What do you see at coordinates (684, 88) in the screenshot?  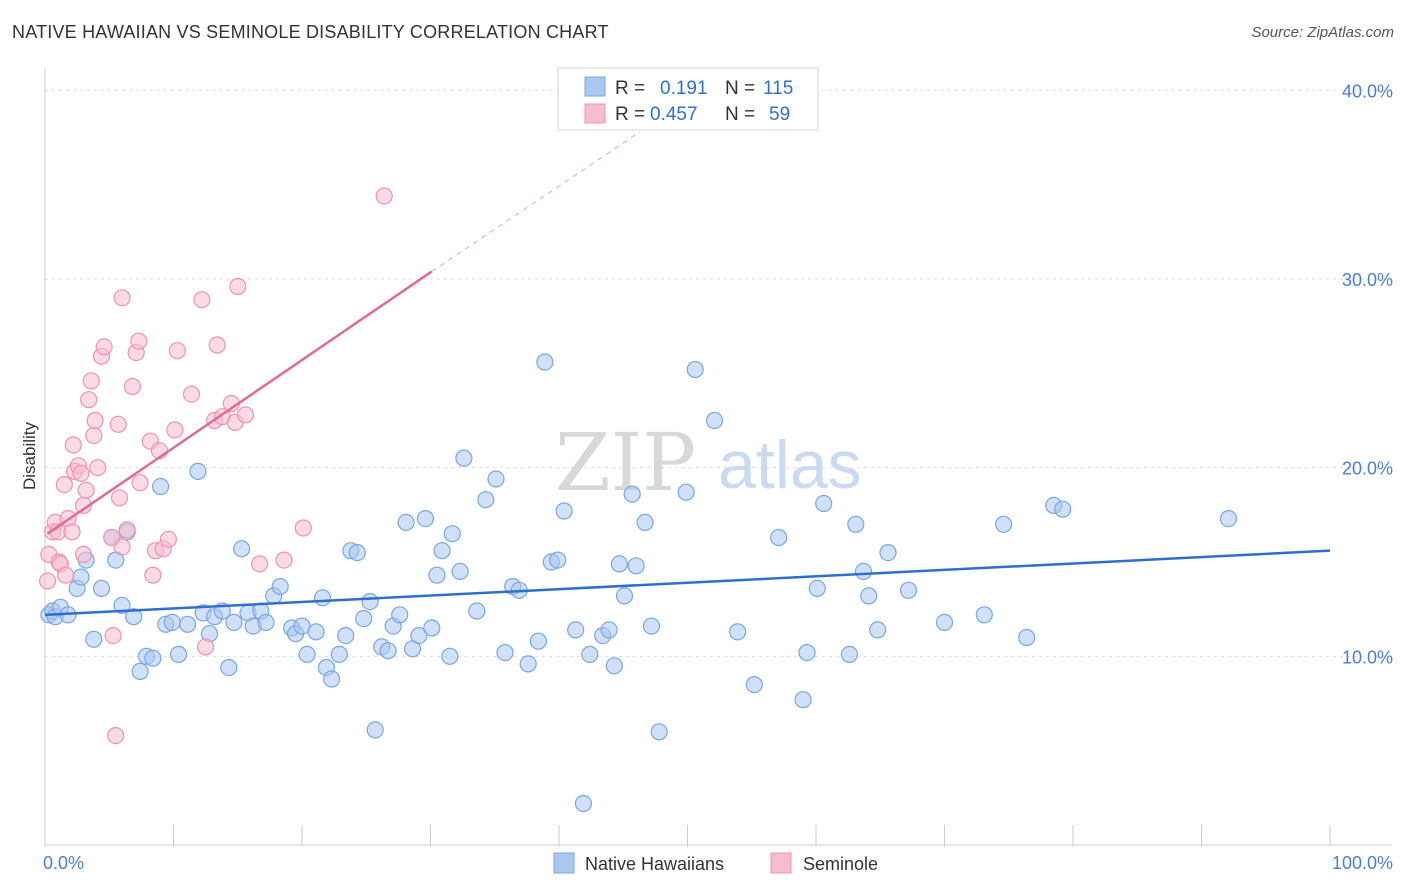 I see `legend-r-value-1: 0.191` at bounding box center [684, 88].